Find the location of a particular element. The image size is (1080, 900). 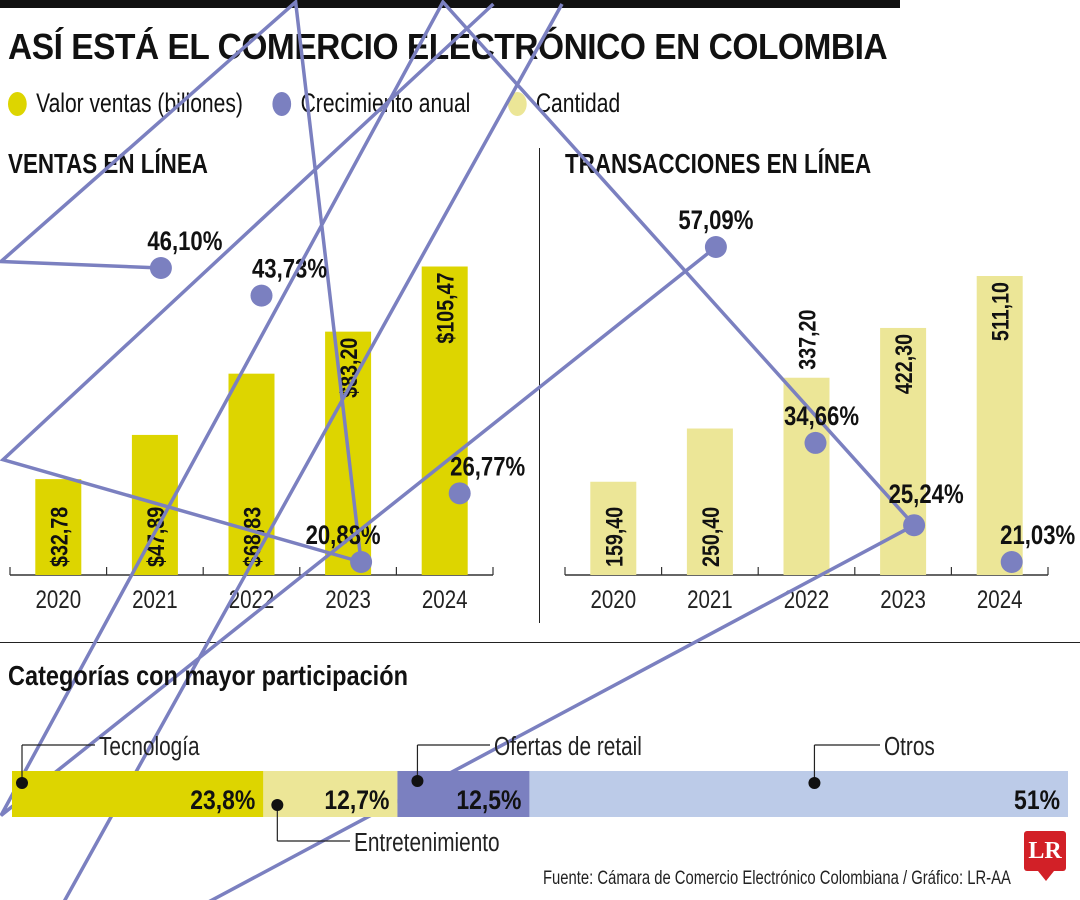

bar-value-label: 337,20 is located at coordinates (807, 340).